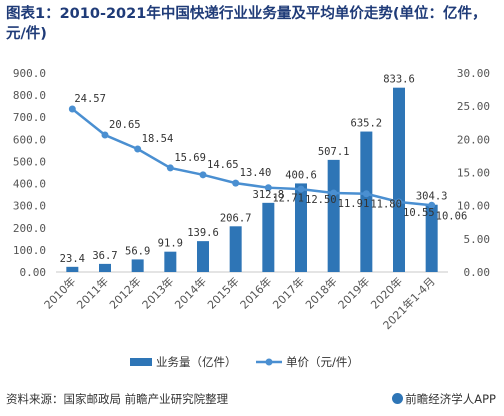  What do you see at coordinates (104, 256) in the screenshot?
I see `bar-value-label: 36.7` at bounding box center [104, 256].